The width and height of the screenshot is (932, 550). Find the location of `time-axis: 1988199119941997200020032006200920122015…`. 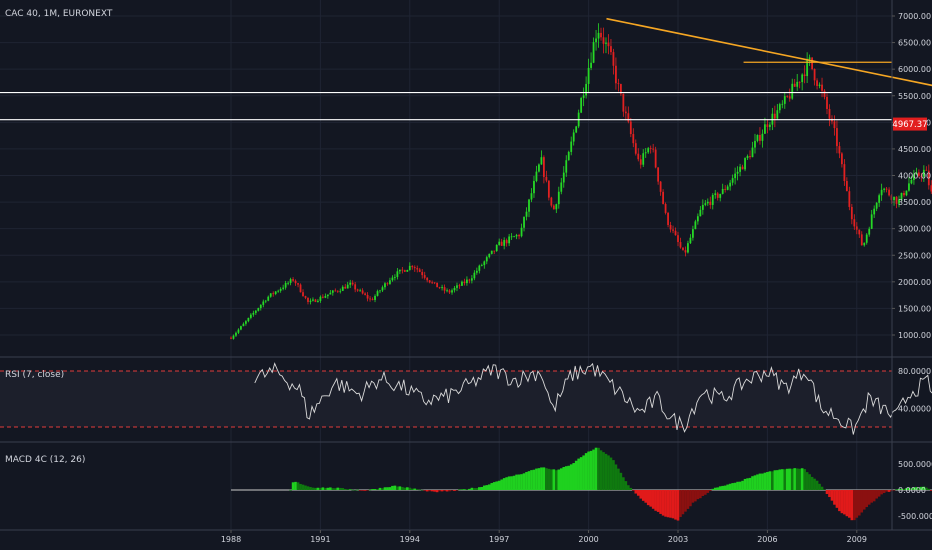

time-axis: 1988199119941997200020032006200920122015… is located at coordinates (576, 537).